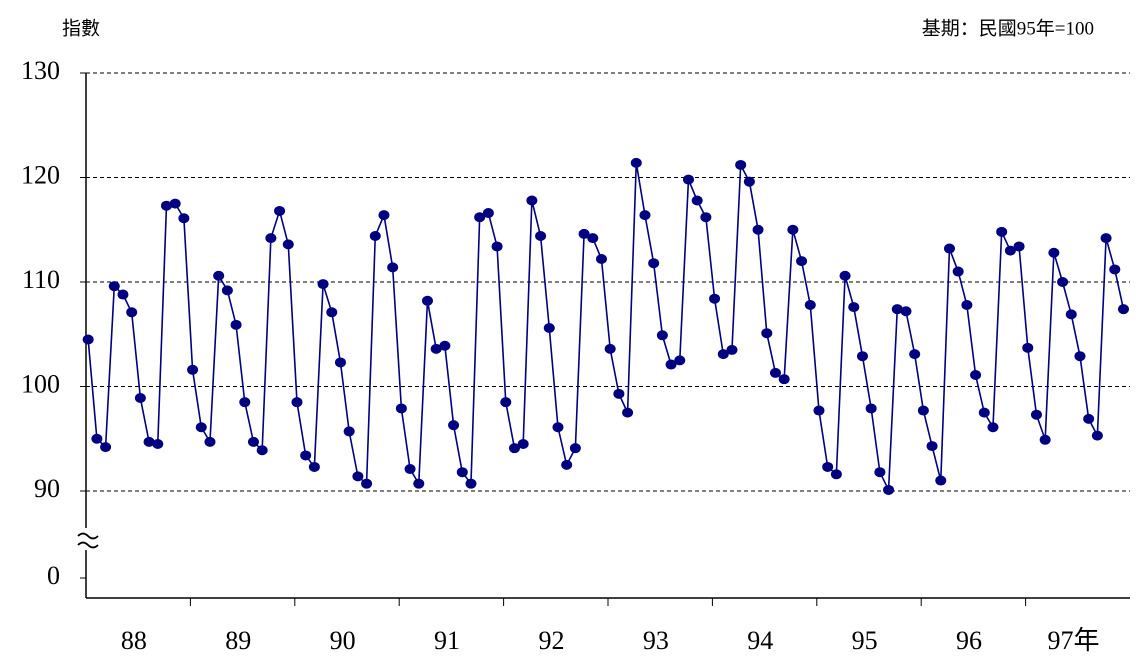  What do you see at coordinates (1008, 28) in the screenshot?
I see `subtitle: 基期：民國95年=100` at bounding box center [1008, 28].